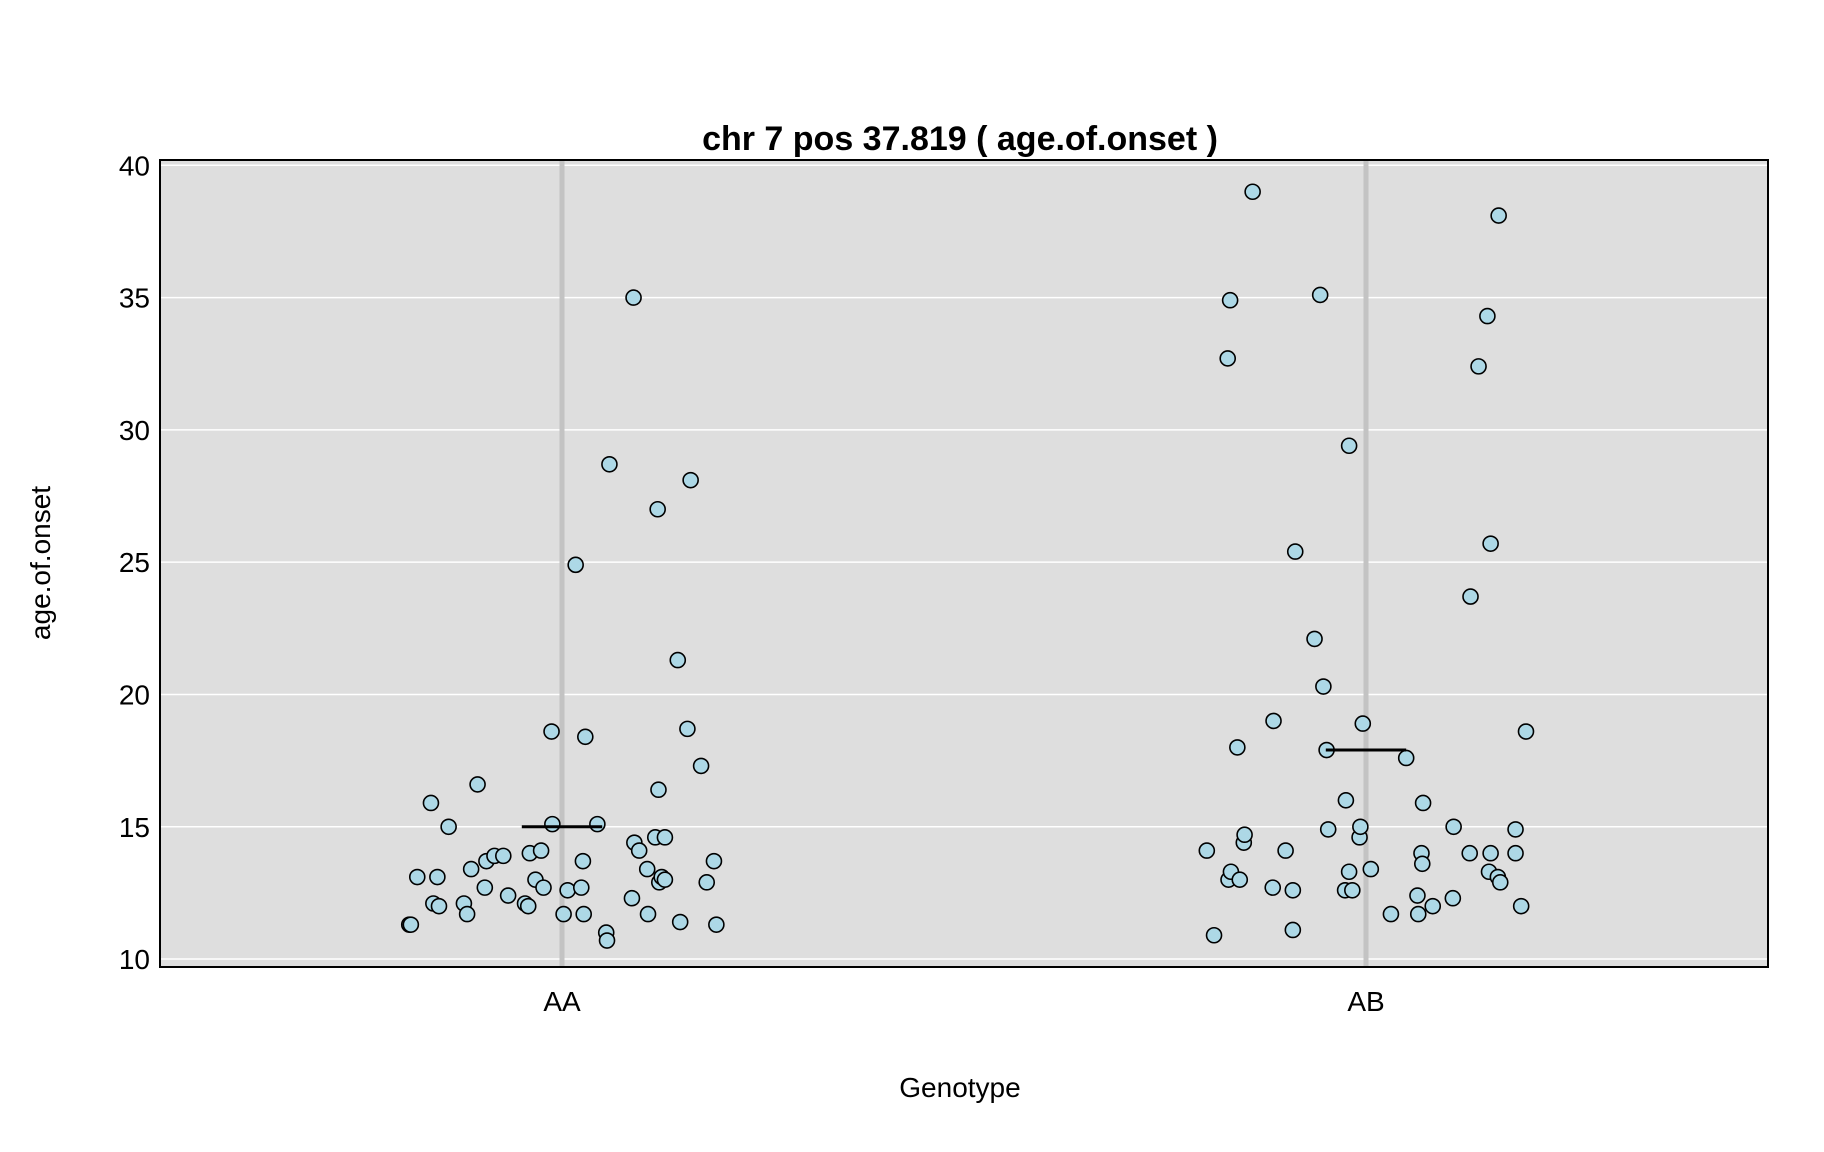 The height and width of the screenshot is (1152, 1824). I want to click on y-tick-label: 40, so click(134, 165).